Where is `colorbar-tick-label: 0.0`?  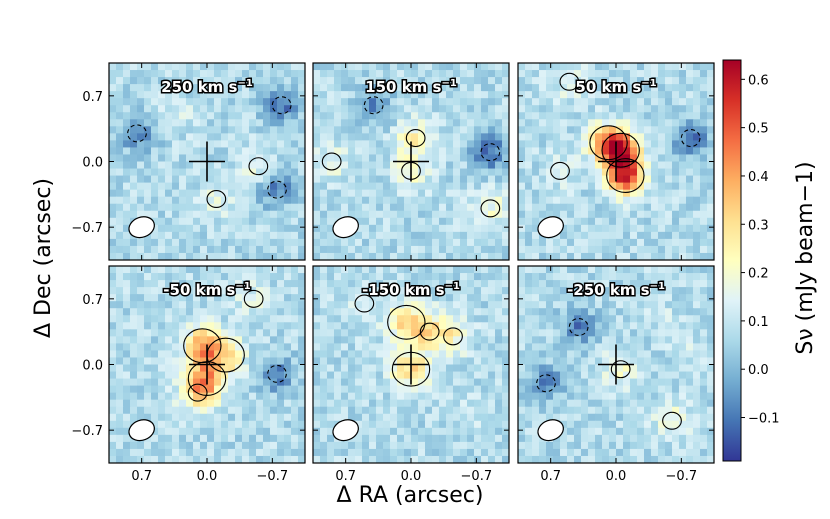 colorbar-tick-label: 0.0 is located at coordinates (758, 370).